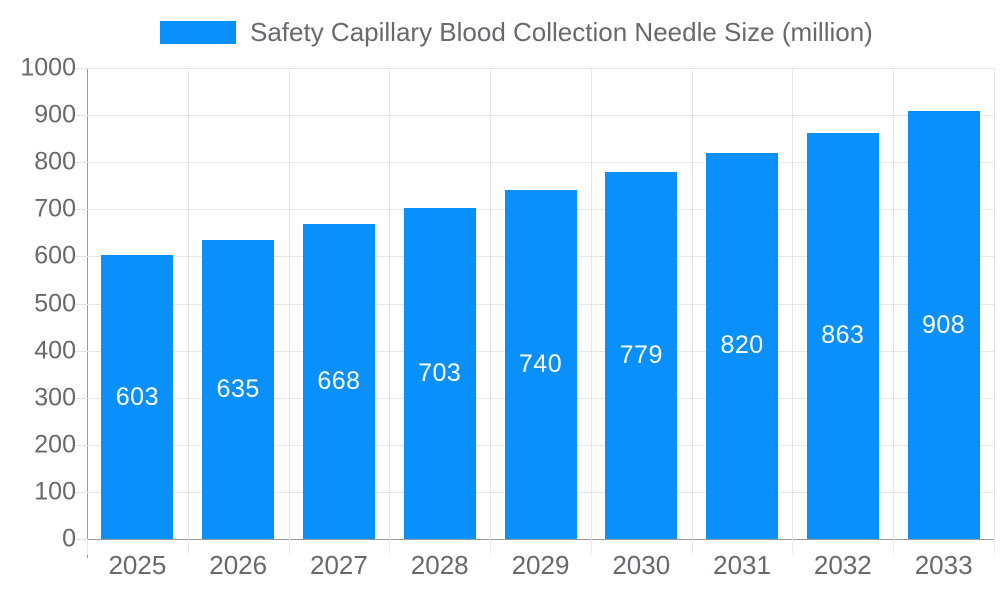 This screenshot has height=600, width=1000. I want to click on x-axis-label: 2026, so click(238, 565).